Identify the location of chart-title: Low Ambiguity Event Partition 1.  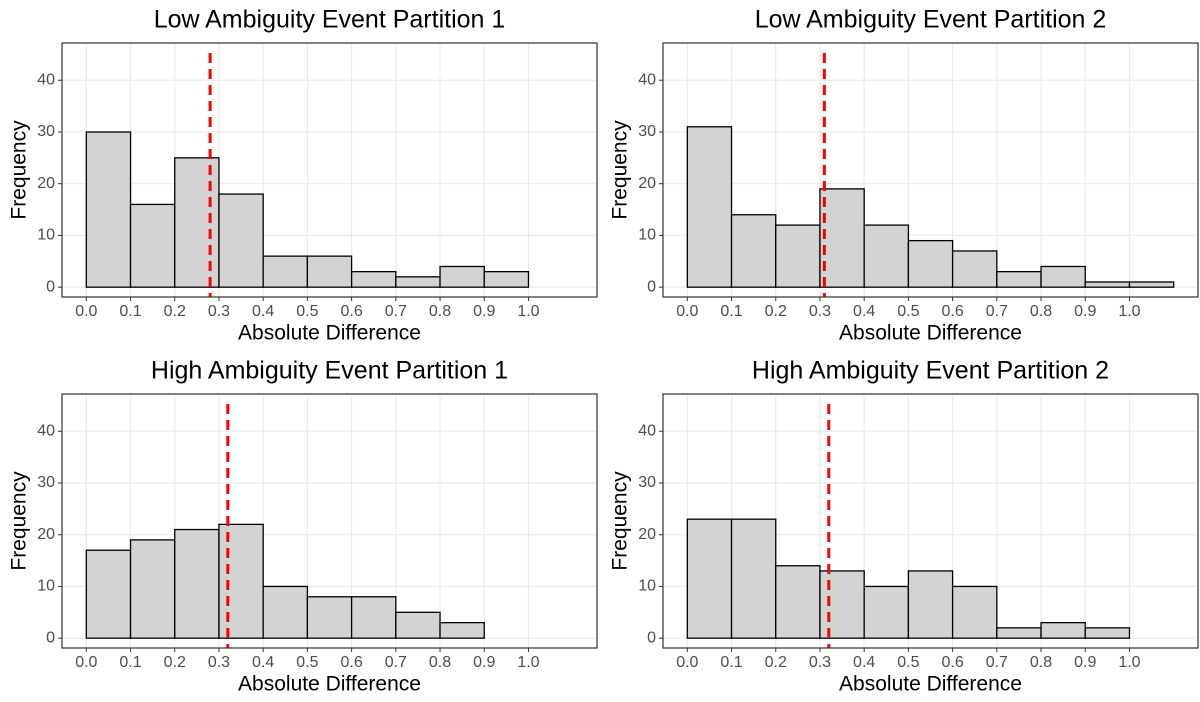
(330, 20).